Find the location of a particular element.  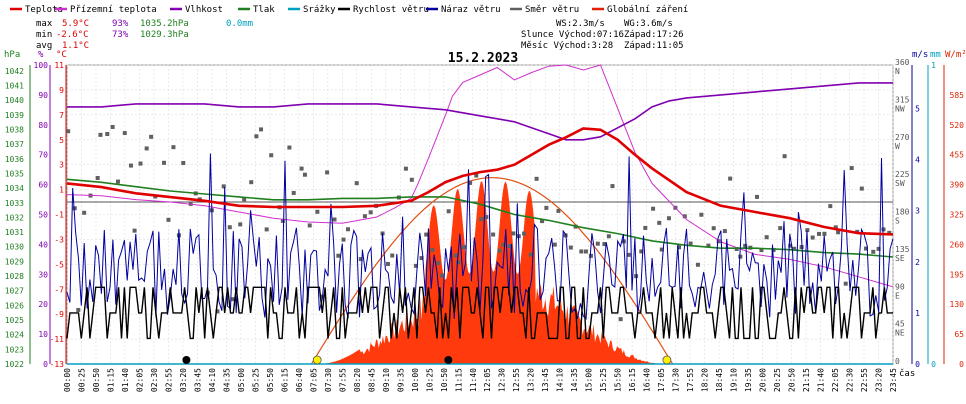

unit-hpa: hPa is located at coordinates (12, 55).